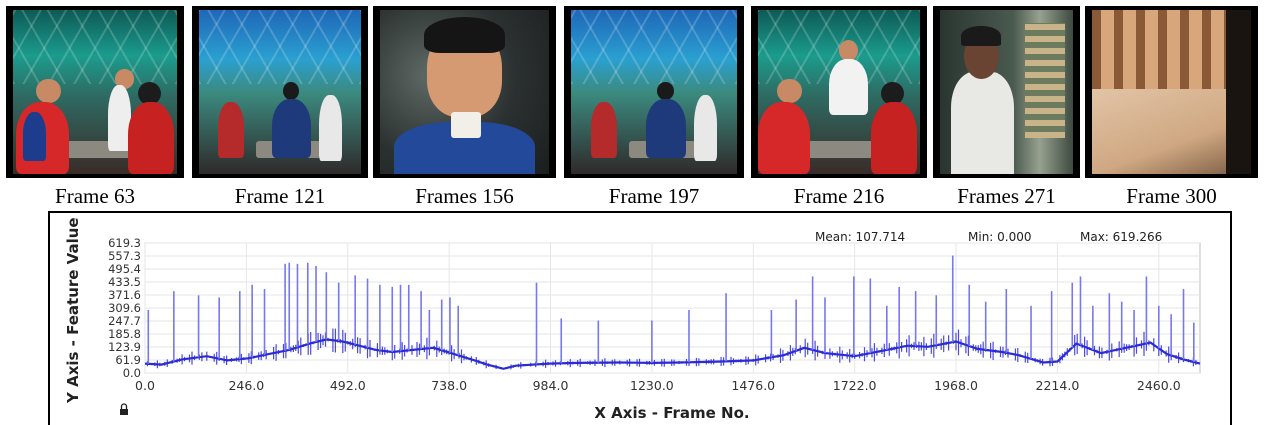 This screenshot has width=1267, height=425. I want to click on x-tick-label: 984.0, so click(551, 385).